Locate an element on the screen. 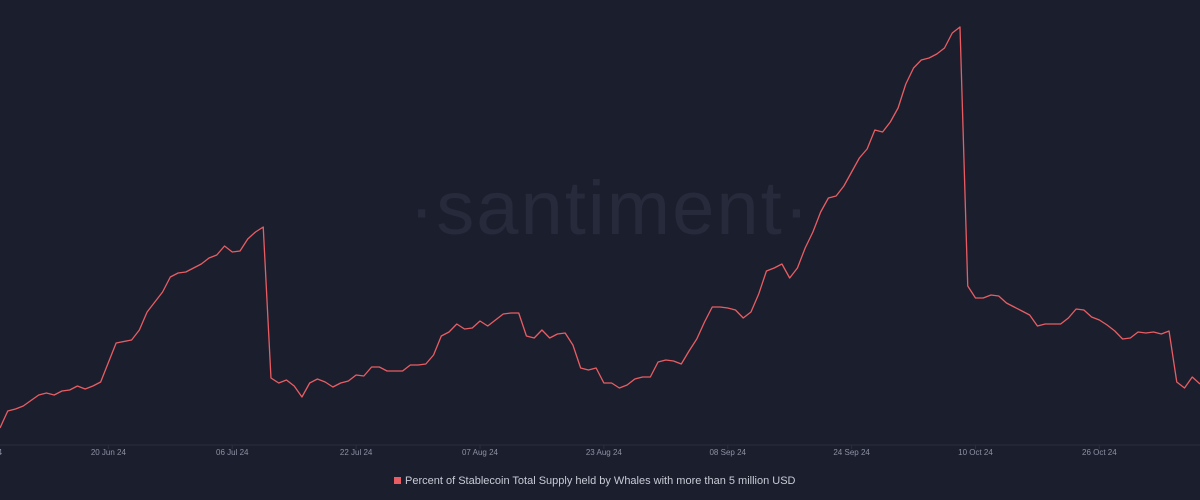 This screenshot has width=1200, height=500. legend-swatch is located at coordinates (397, 480).